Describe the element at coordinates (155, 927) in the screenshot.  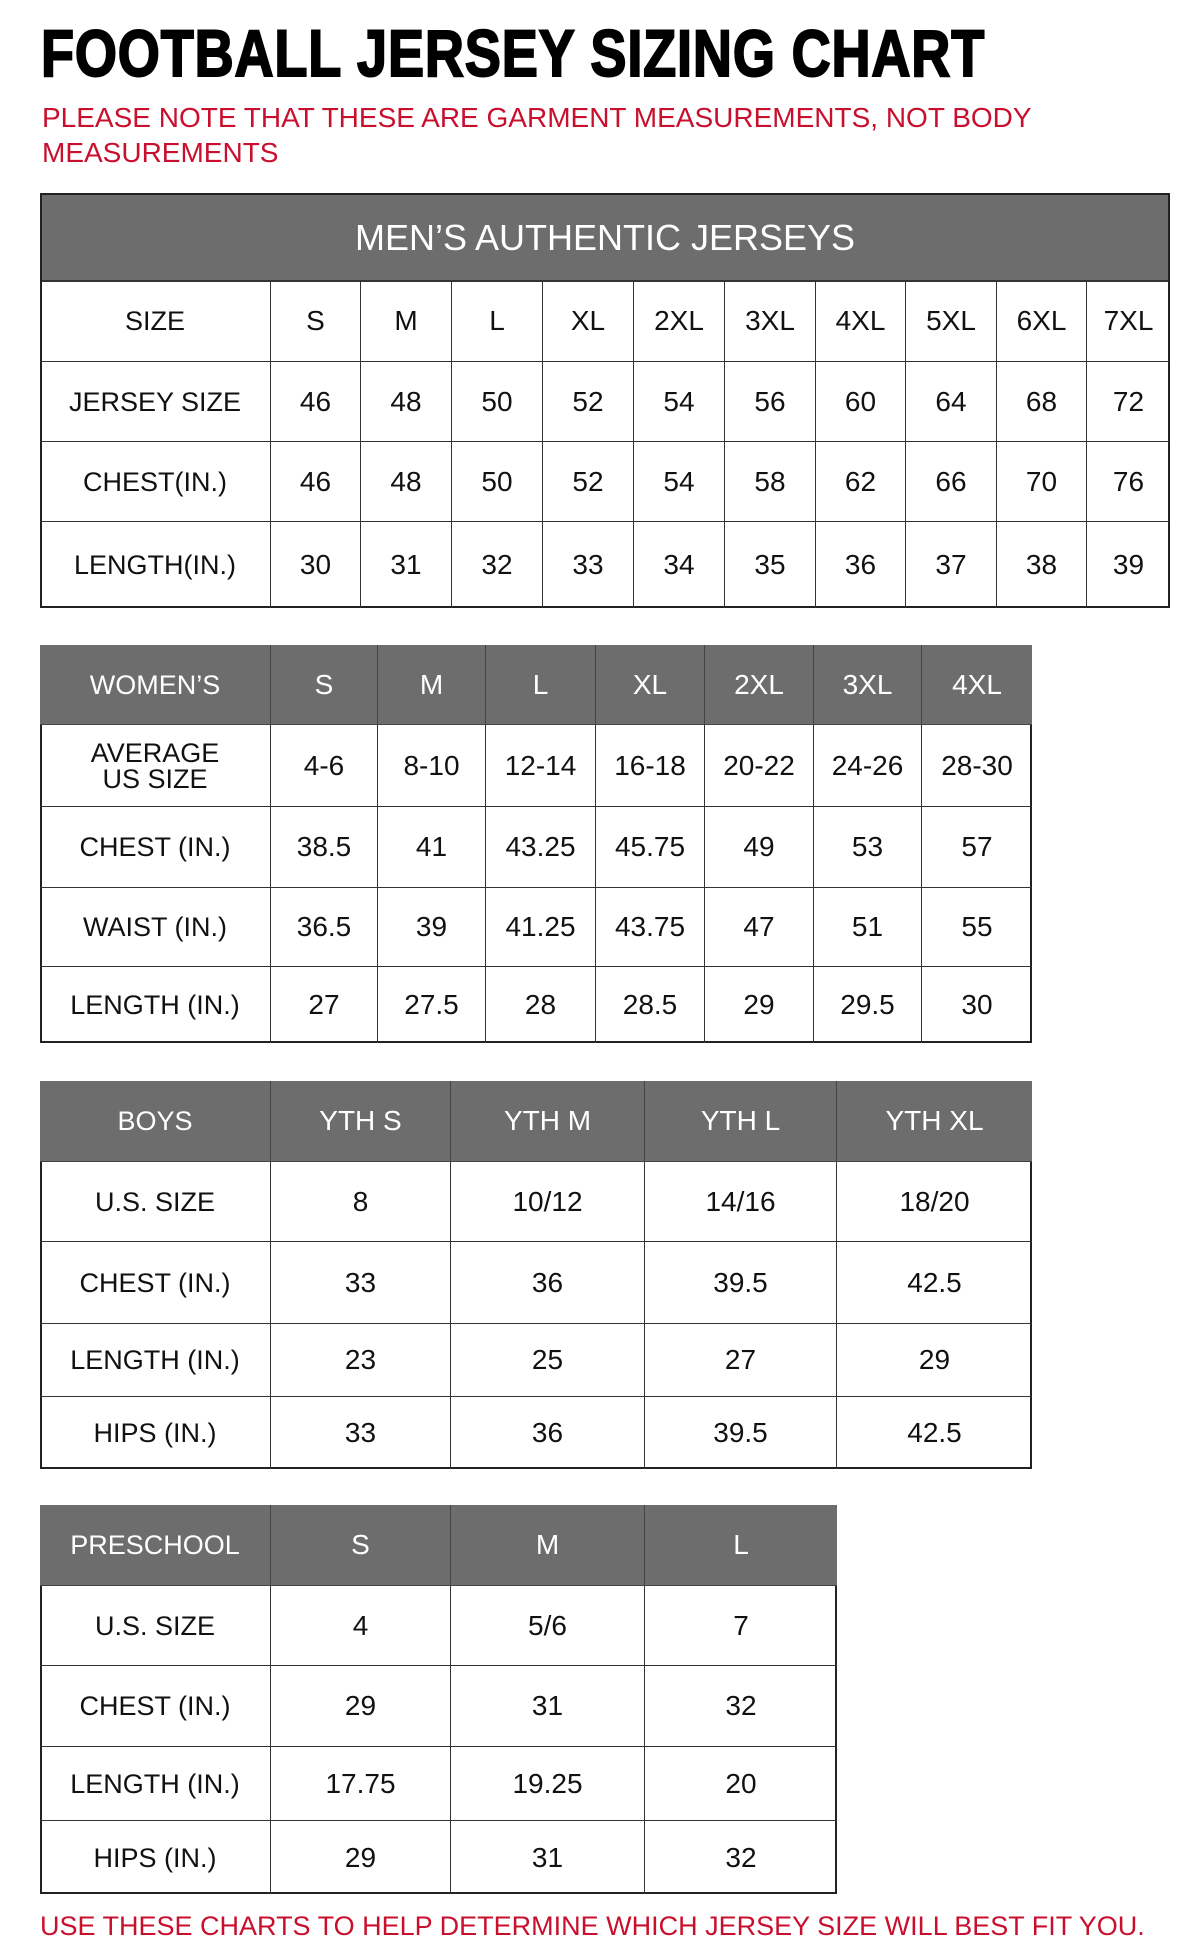
I see `womens-row-label: WAIST (IN.)` at that location.